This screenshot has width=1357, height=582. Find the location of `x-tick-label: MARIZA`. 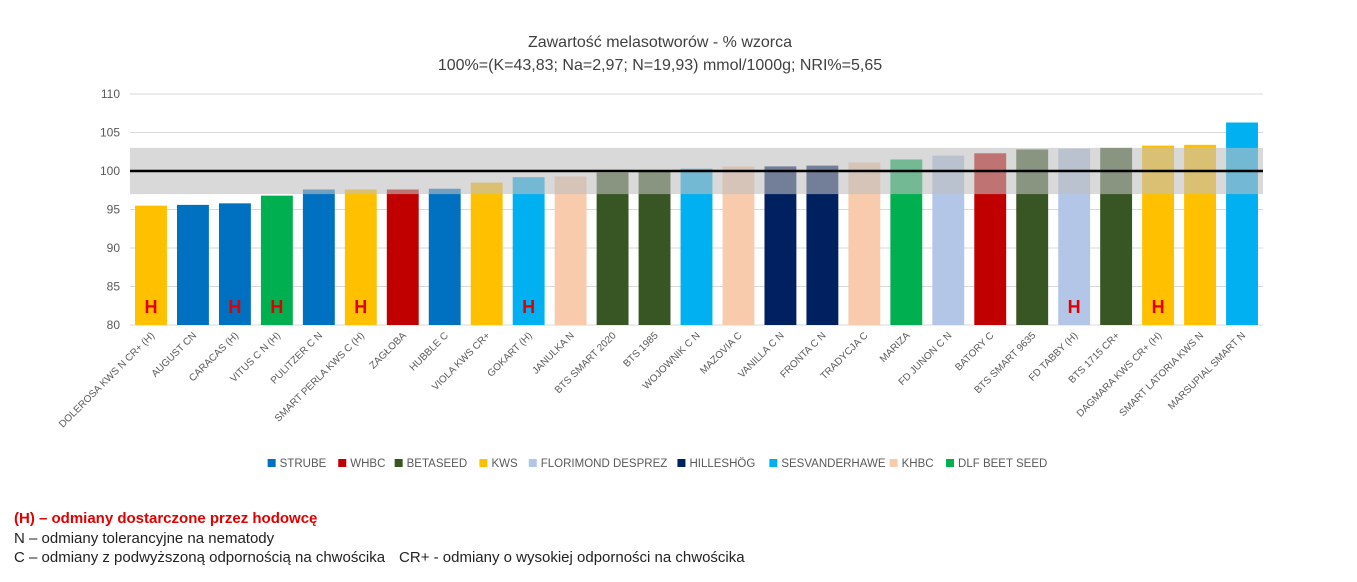

x-tick-label: MARIZA is located at coordinates (895, 347).